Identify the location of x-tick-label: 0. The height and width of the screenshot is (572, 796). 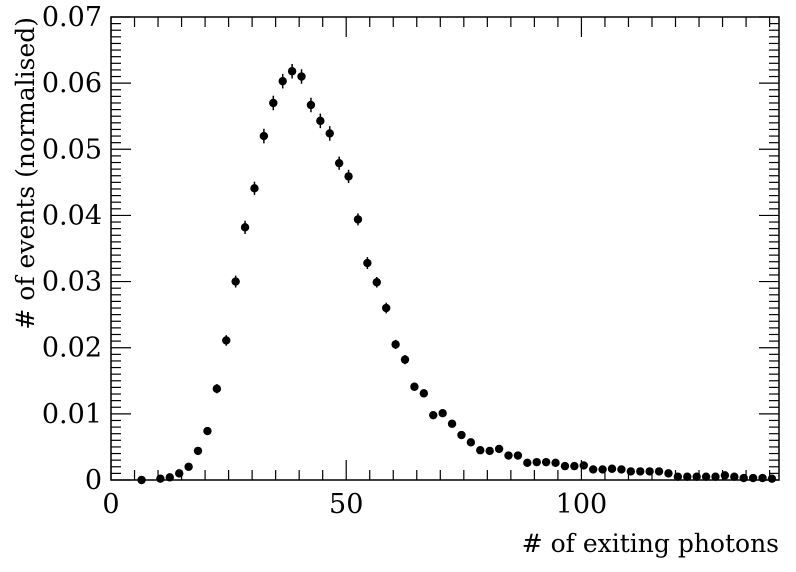
(110, 504).